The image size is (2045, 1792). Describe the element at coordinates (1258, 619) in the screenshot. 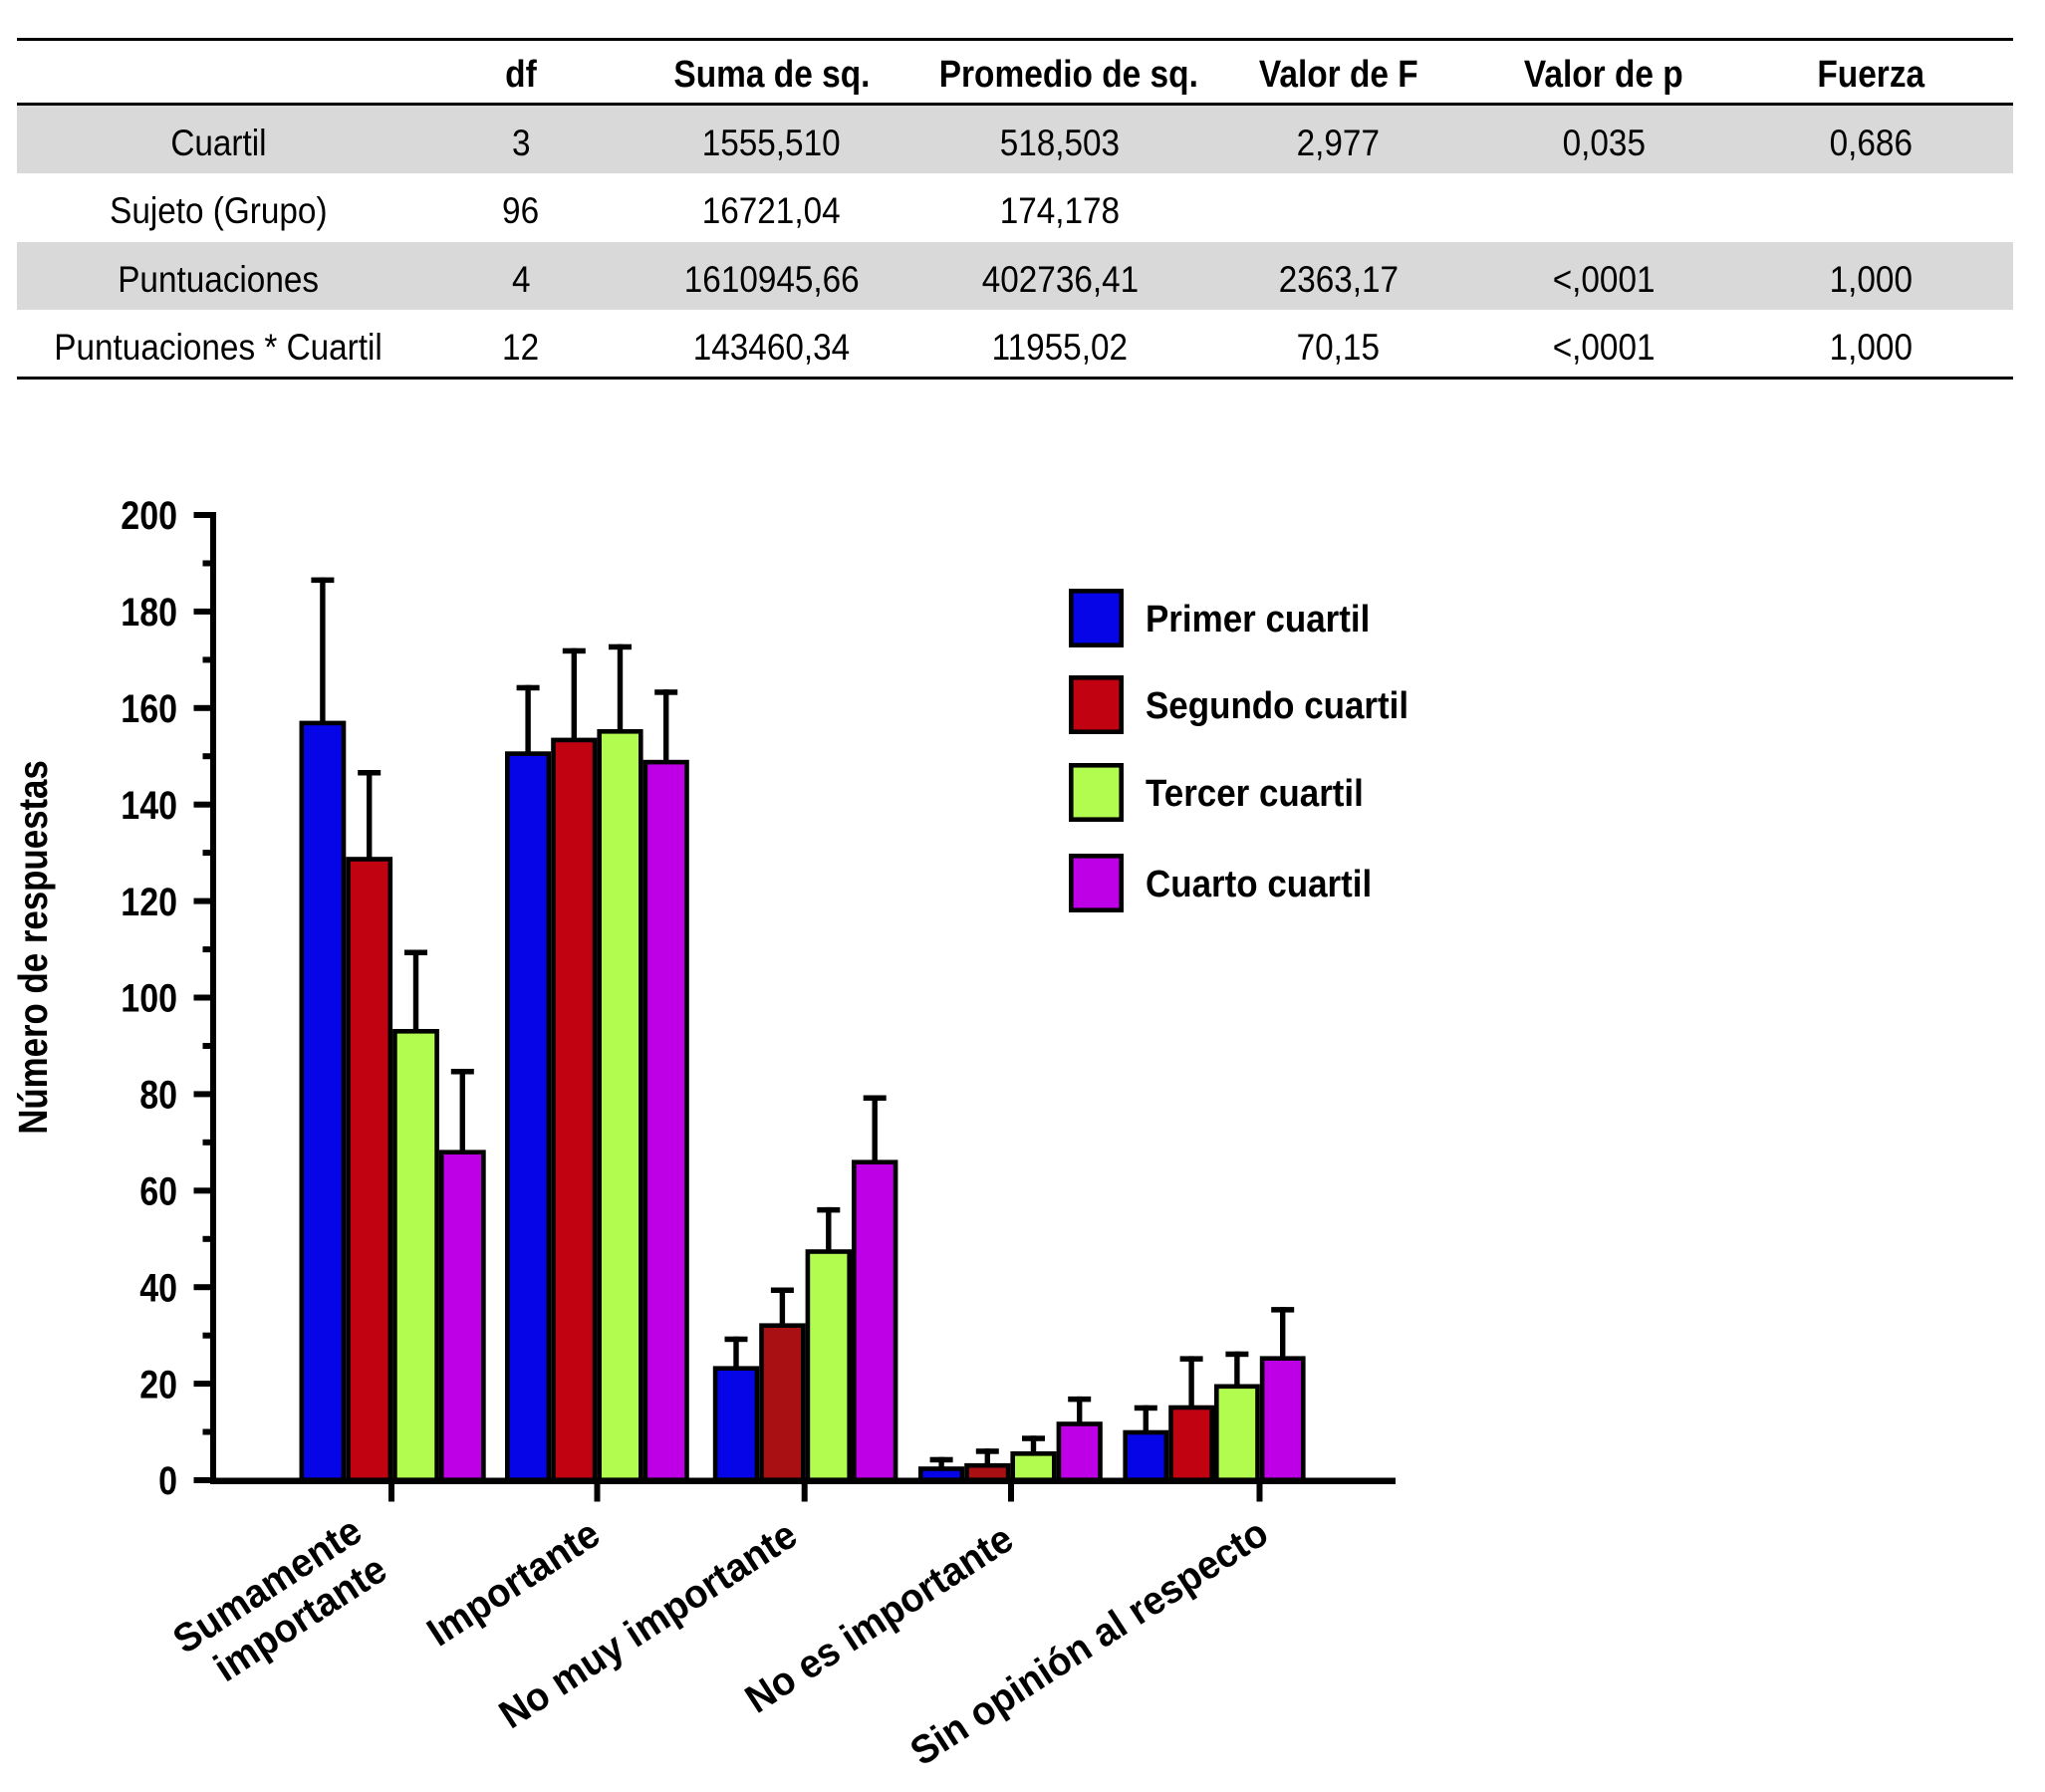

I see `svg-text: Primer cuartil` at that location.